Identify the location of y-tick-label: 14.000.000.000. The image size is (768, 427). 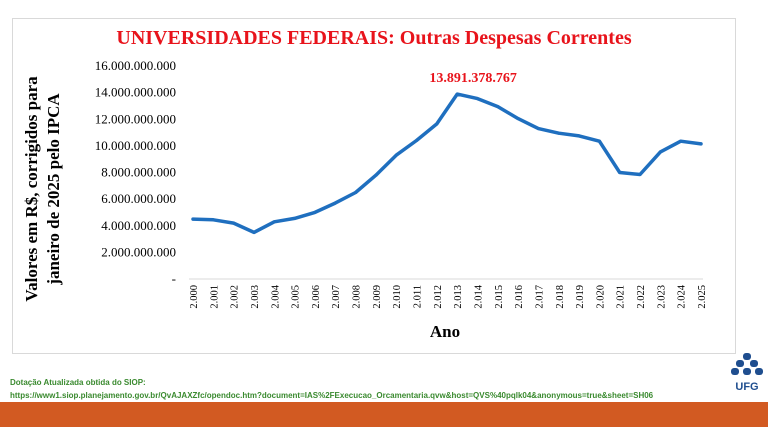
(135, 92).